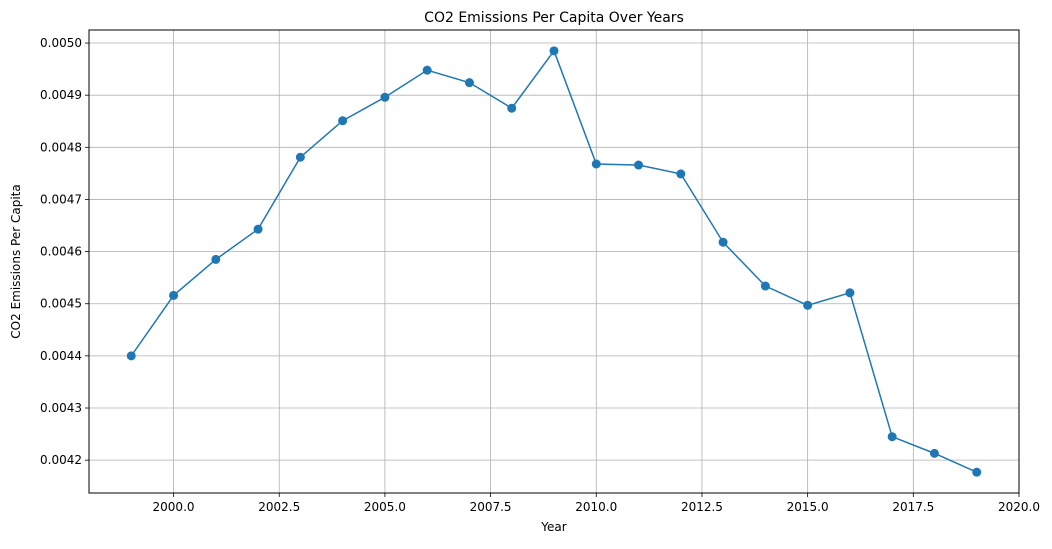 This screenshot has height=549, width=1052. What do you see at coordinates (61, 304) in the screenshot?
I see `y-tick-label: 0.0045` at bounding box center [61, 304].